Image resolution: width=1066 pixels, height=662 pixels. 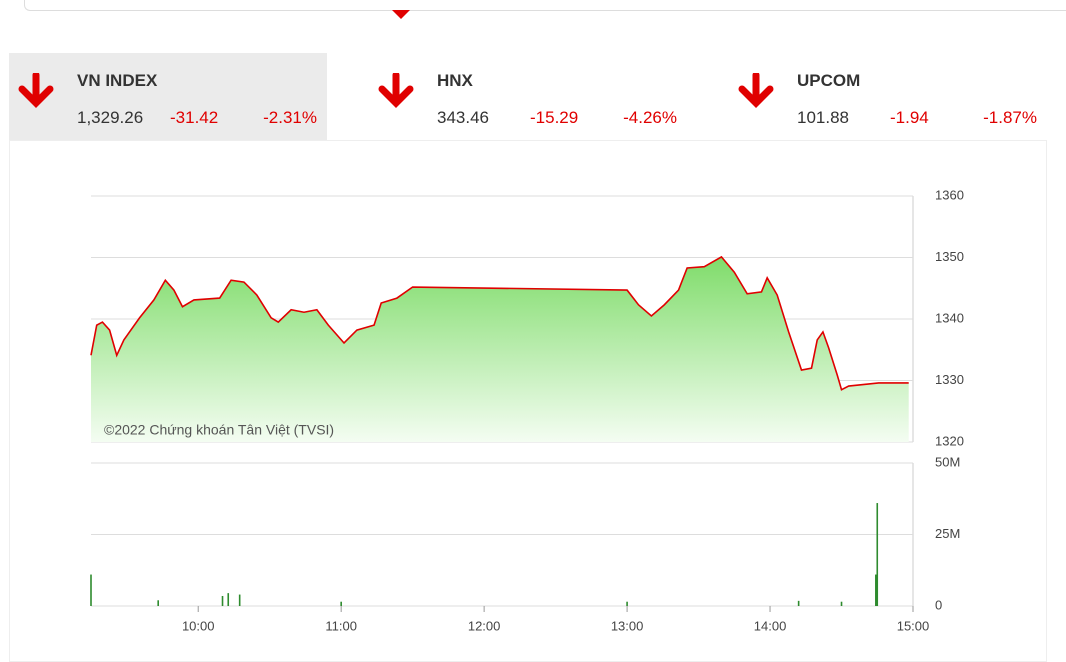 What do you see at coordinates (290, 117) in the screenshot?
I see `index-percent: -2.31%` at bounding box center [290, 117].